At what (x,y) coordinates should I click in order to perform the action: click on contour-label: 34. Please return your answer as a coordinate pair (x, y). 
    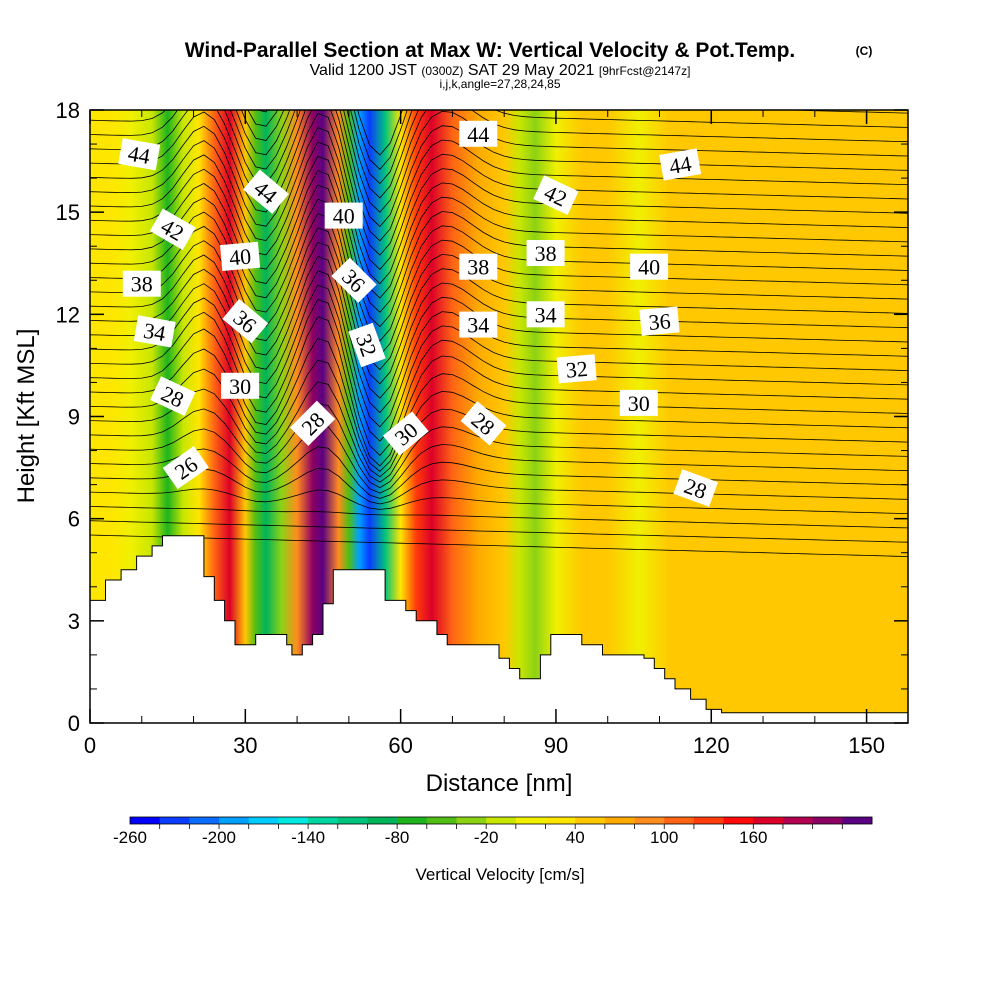
    Looking at the image, I should click on (154, 331).